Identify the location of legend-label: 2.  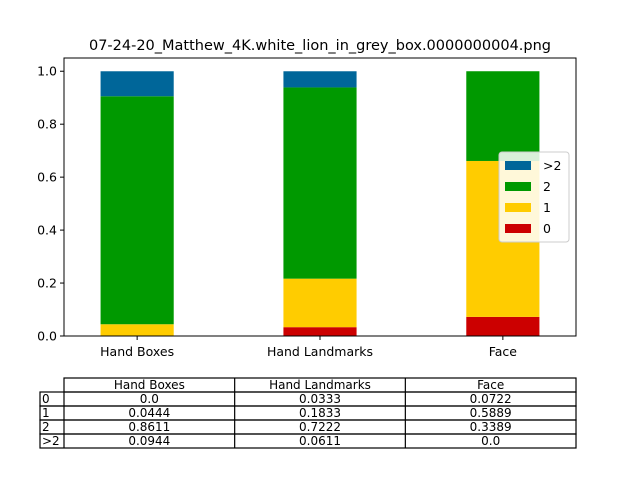
(547, 186).